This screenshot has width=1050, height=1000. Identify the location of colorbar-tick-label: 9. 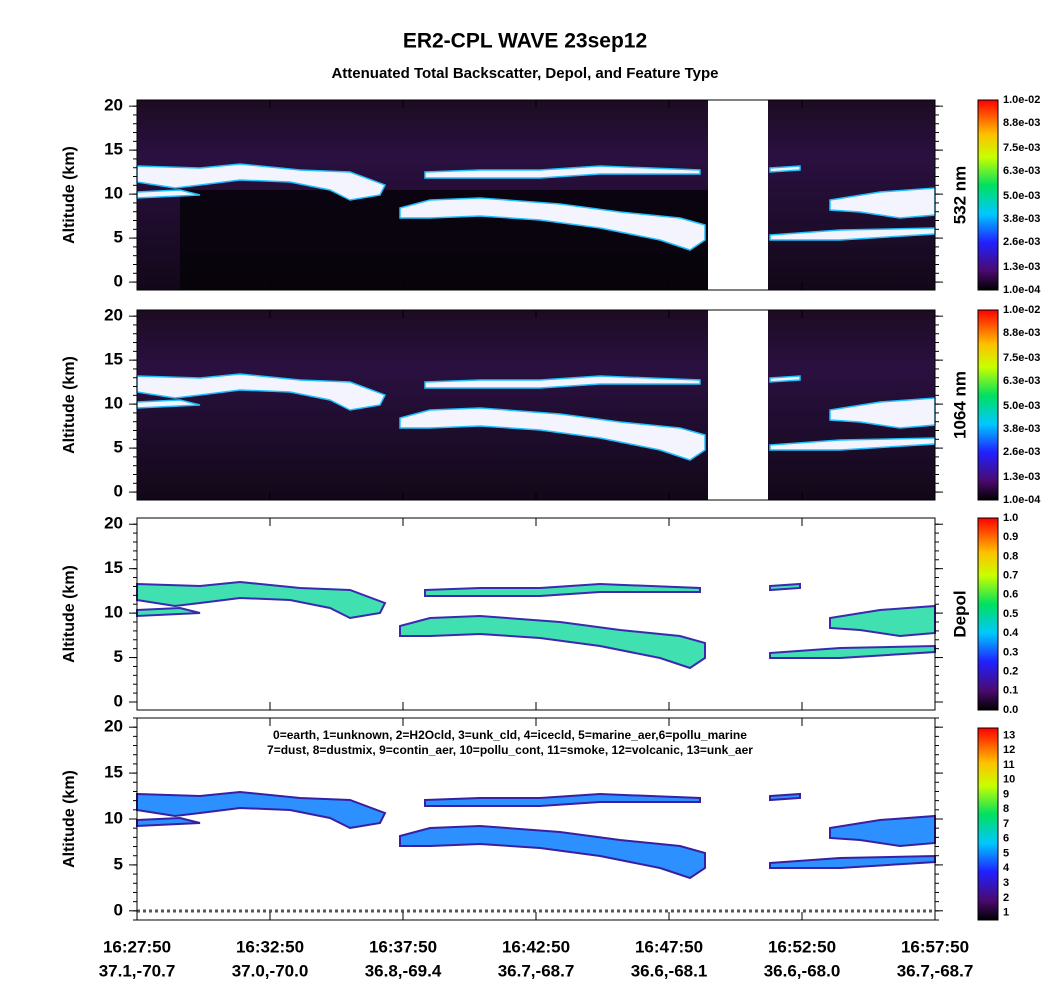
(1006, 794).